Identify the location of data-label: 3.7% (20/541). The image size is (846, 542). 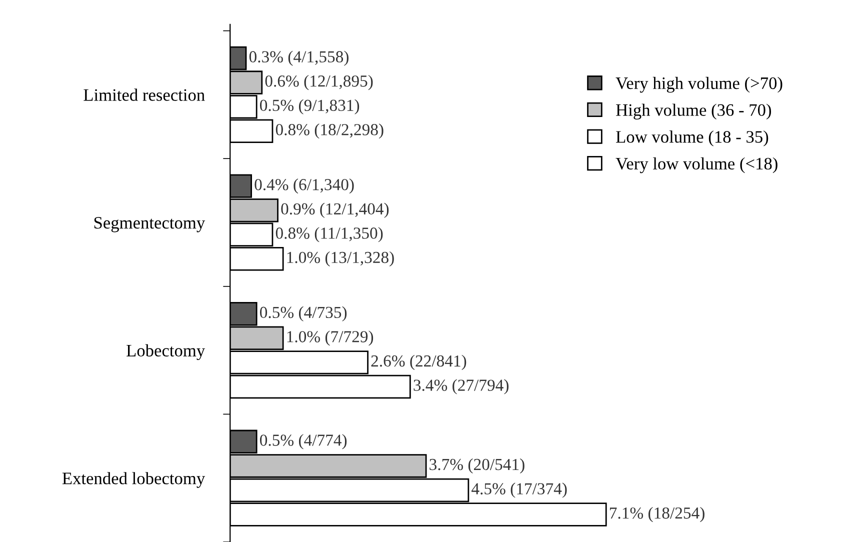
(477, 466).